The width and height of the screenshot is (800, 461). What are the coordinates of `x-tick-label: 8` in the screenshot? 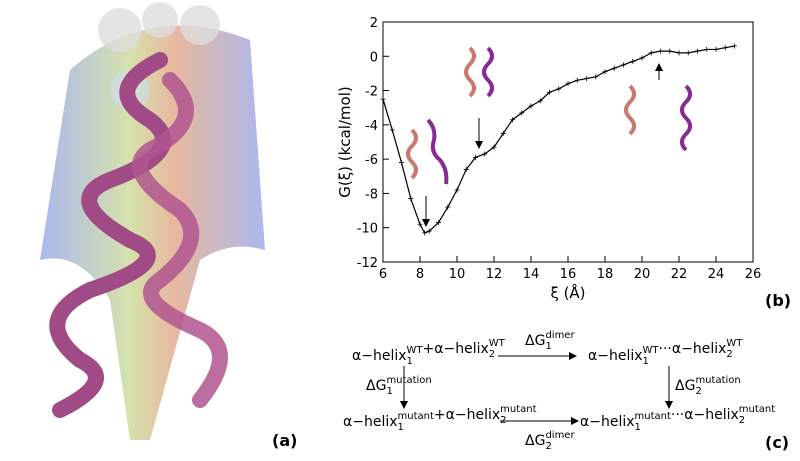 It's located at (420, 274).